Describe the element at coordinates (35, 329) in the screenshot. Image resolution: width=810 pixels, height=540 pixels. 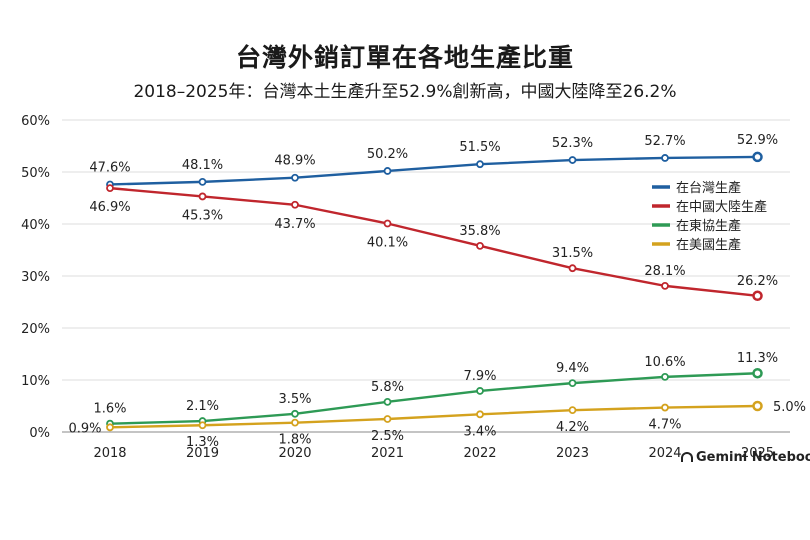
I see `y-tick-label: 20%` at that location.